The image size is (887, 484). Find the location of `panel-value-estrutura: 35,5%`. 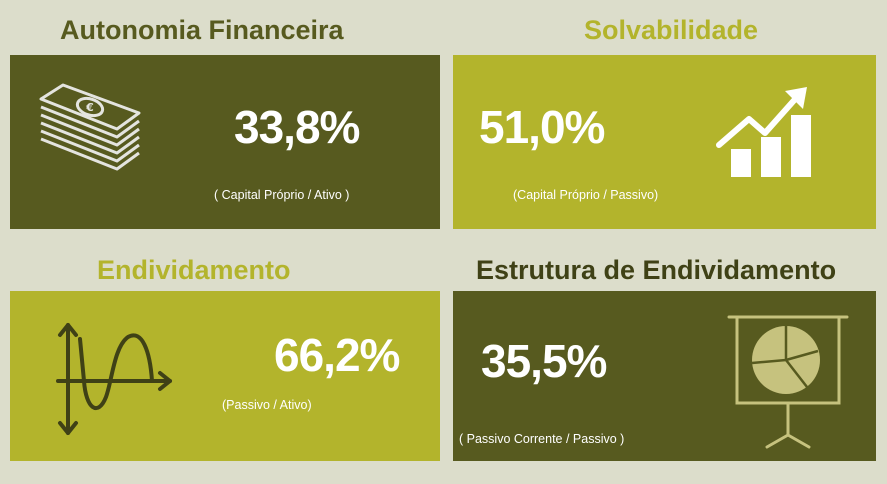

panel-value-estrutura: 35,5% is located at coordinates (544, 361).